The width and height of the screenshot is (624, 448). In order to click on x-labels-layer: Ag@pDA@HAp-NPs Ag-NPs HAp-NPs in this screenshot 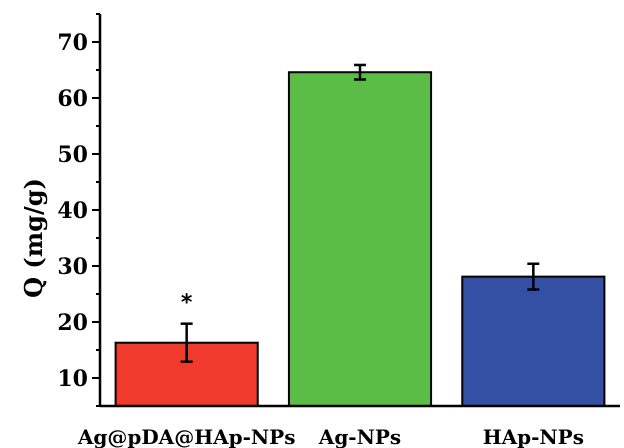, I will do `click(330, 436)`.